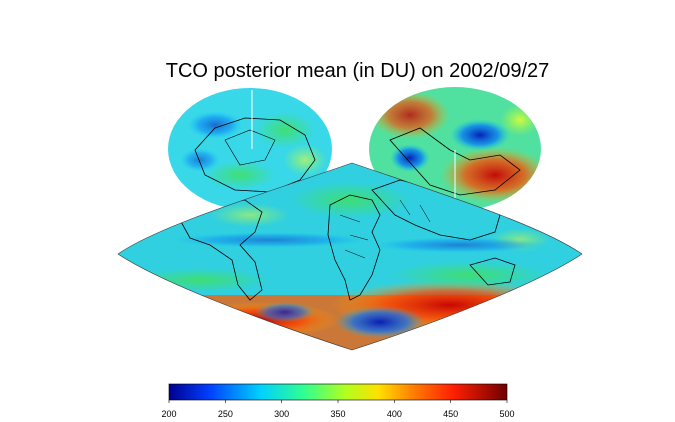  What do you see at coordinates (337, 414) in the screenshot?
I see `colorbar-tick-label: 350` at bounding box center [337, 414].